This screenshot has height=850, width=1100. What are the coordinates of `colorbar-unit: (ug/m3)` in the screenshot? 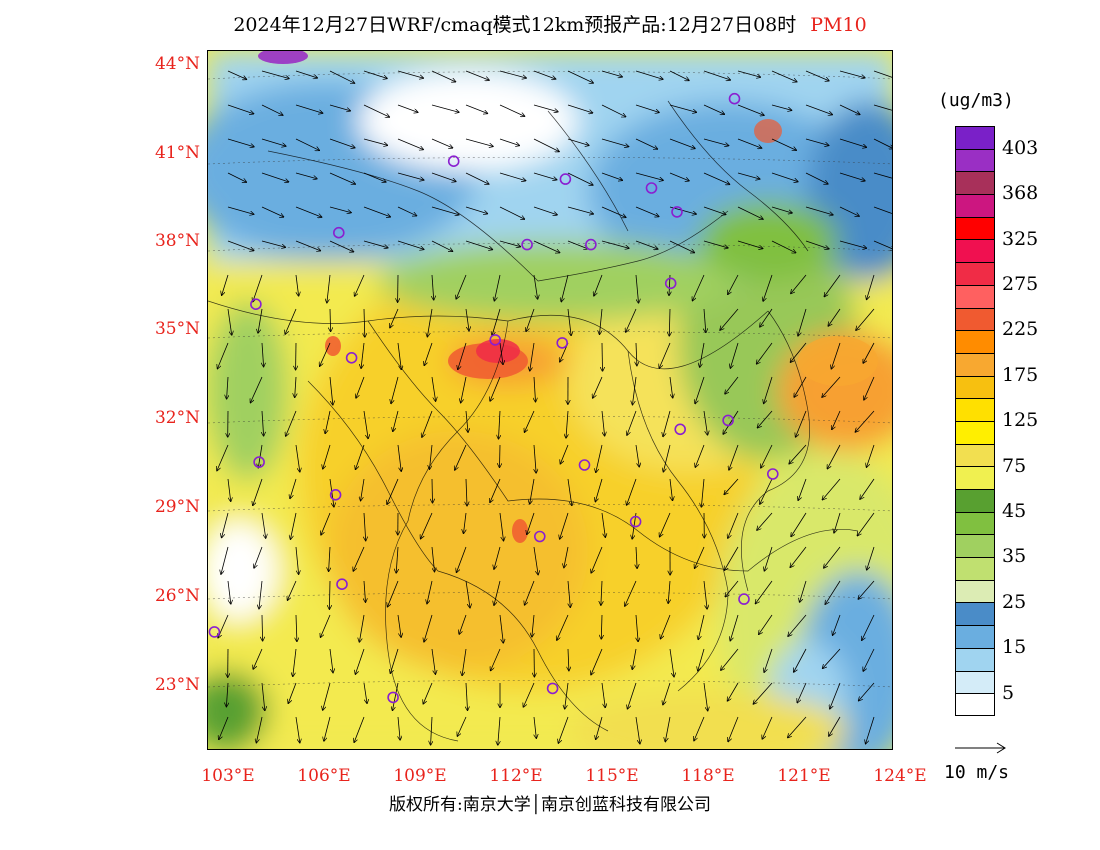 It's located at (976, 100).